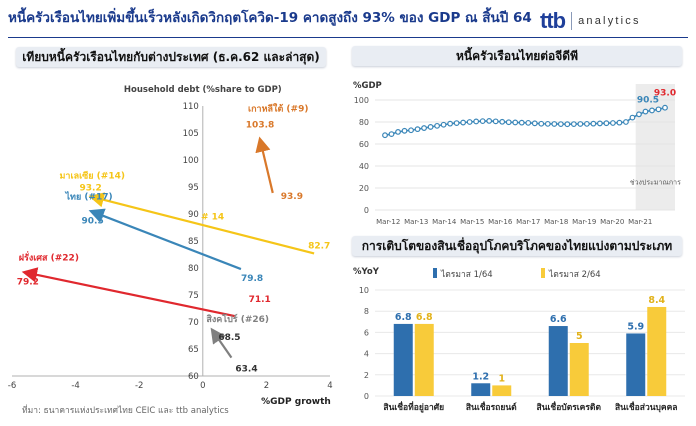 Image resolution: width=696 pixels, height=426 pixels. I want to click on x-axis-title: %GDP growth, so click(296, 402).